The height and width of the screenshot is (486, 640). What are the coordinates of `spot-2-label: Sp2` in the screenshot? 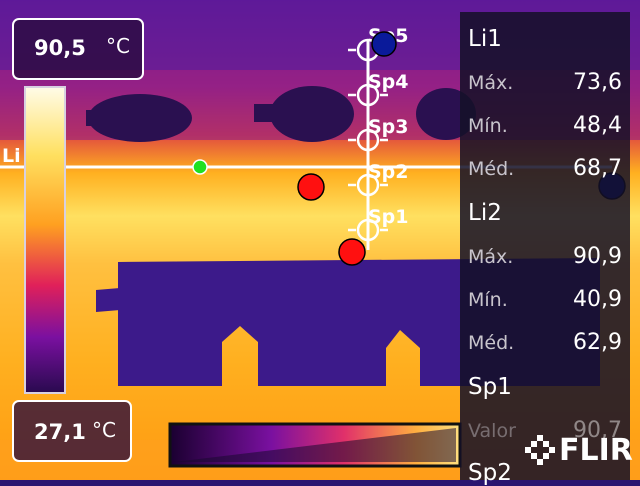 It's located at (388, 172).